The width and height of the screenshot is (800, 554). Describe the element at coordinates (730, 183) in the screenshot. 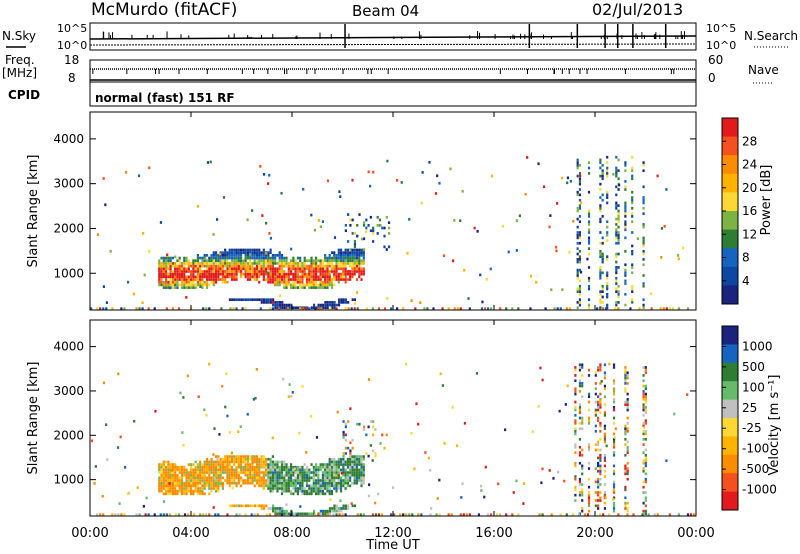

I see `colorbar-segment` at that location.